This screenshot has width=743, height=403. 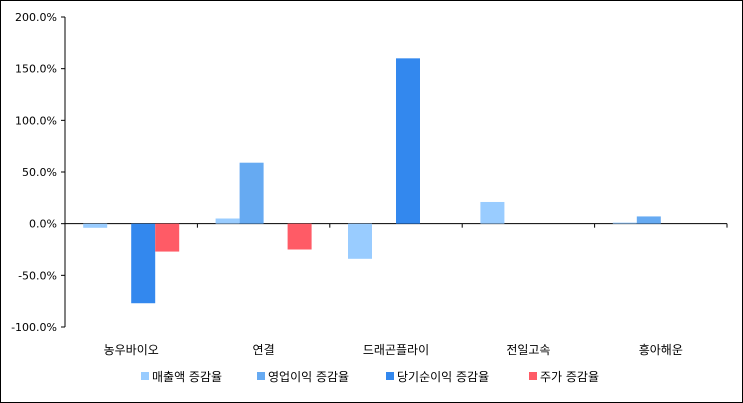 I want to click on y-tick-label: -100.0%, so click(x=34, y=327).